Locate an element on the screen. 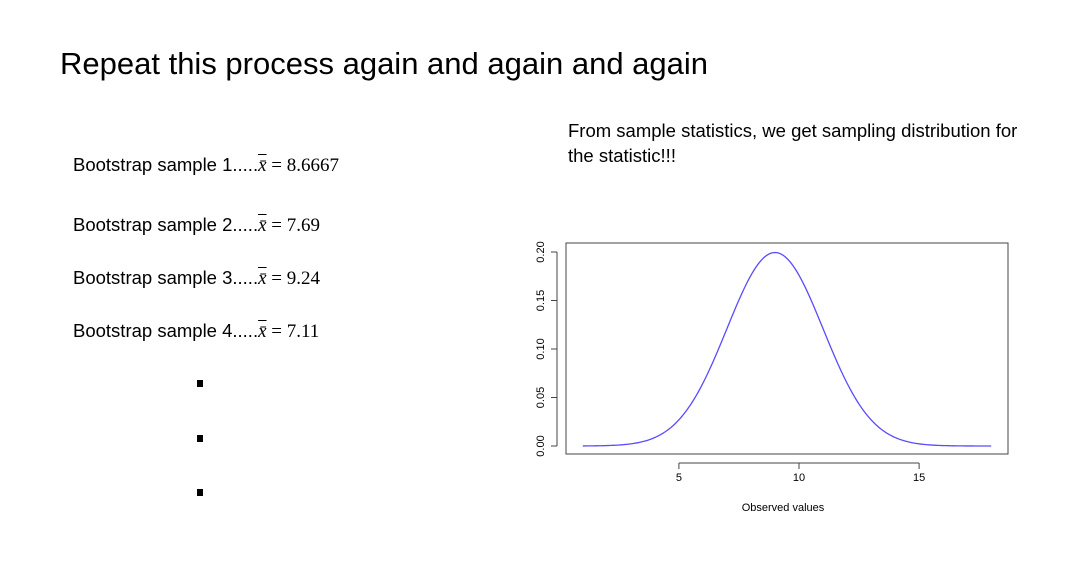  x-tick-label: 5 is located at coordinates (679, 478).